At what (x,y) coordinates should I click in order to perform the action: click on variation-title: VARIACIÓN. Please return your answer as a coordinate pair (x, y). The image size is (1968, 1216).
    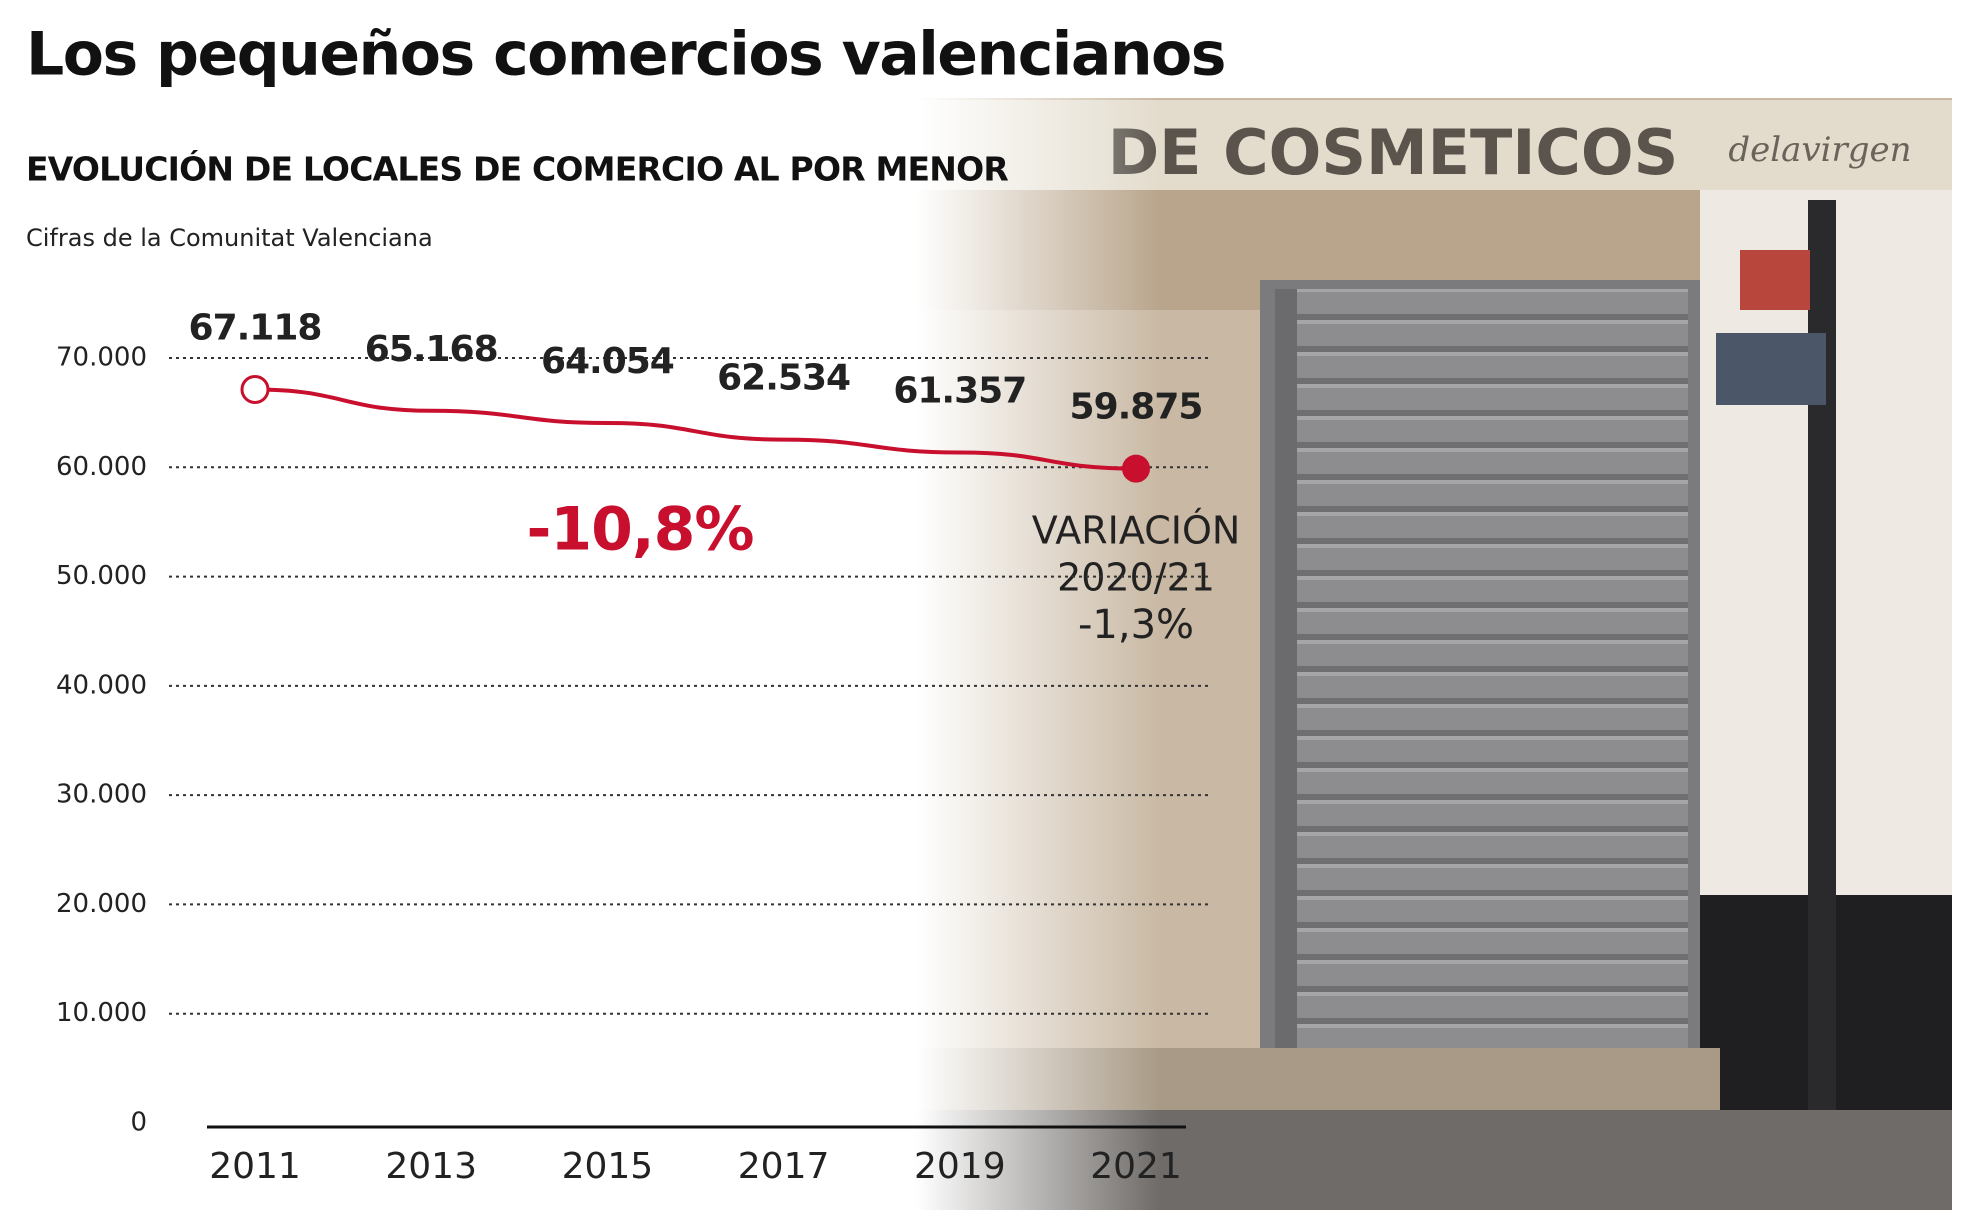
    Looking at the image, I should click on (1136, 531).